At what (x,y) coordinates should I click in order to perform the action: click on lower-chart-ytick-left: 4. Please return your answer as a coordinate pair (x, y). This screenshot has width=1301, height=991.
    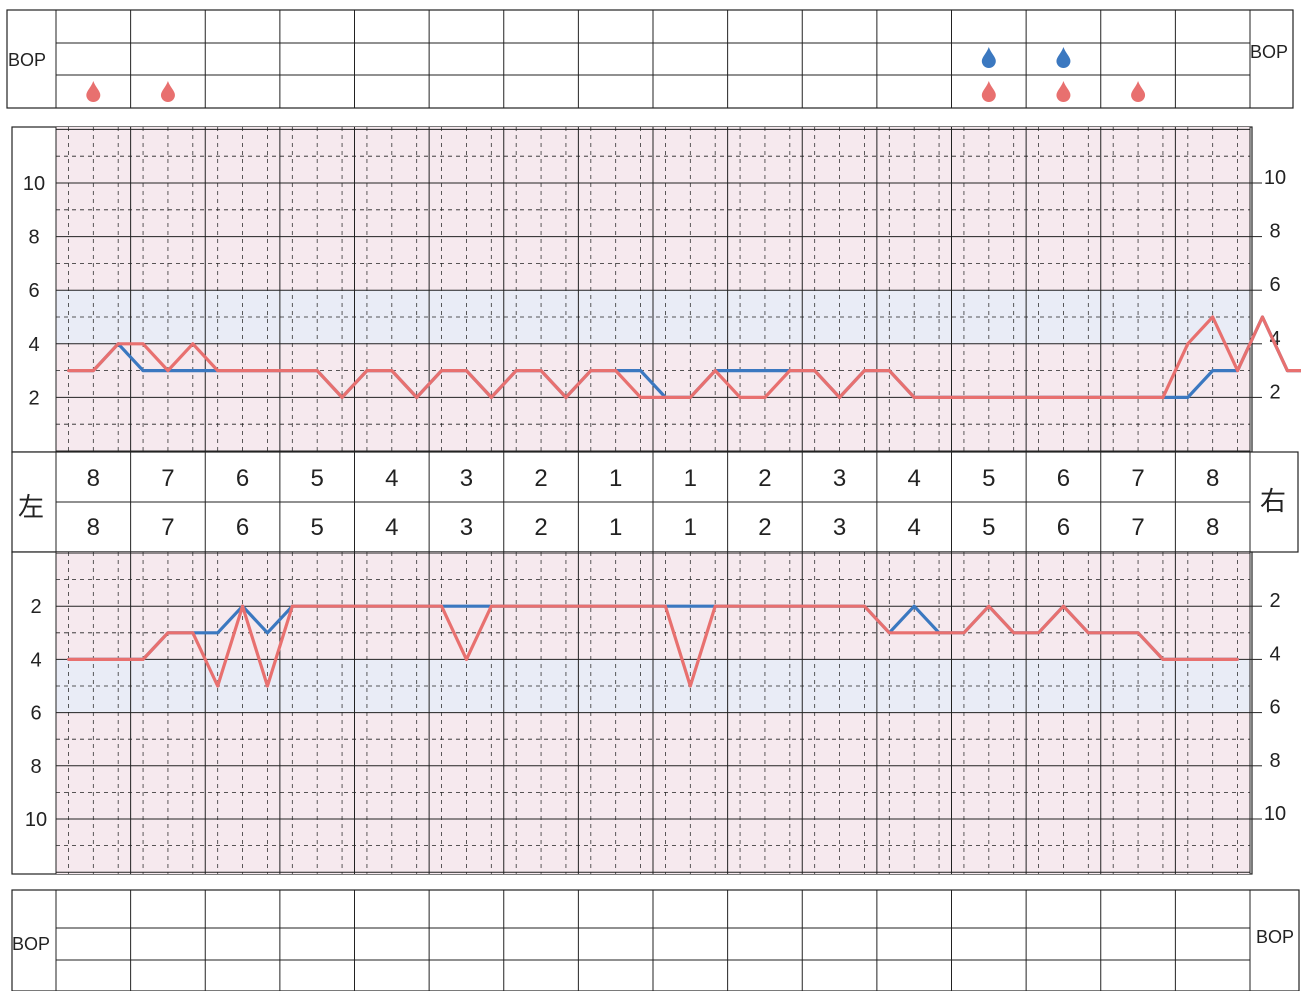
    Looking at the image, I should click on (35, 660).